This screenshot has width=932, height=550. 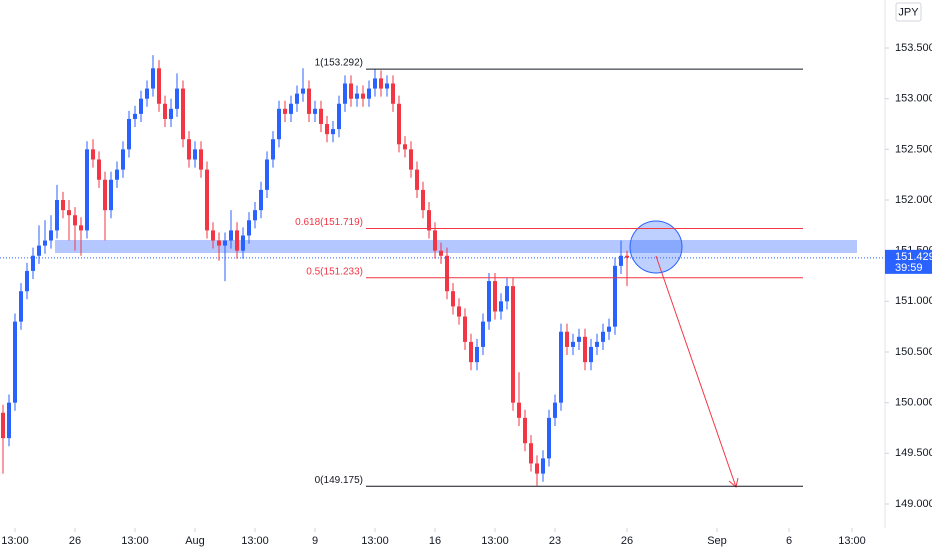 I want to click on arrow, so click(x=696, y=371).